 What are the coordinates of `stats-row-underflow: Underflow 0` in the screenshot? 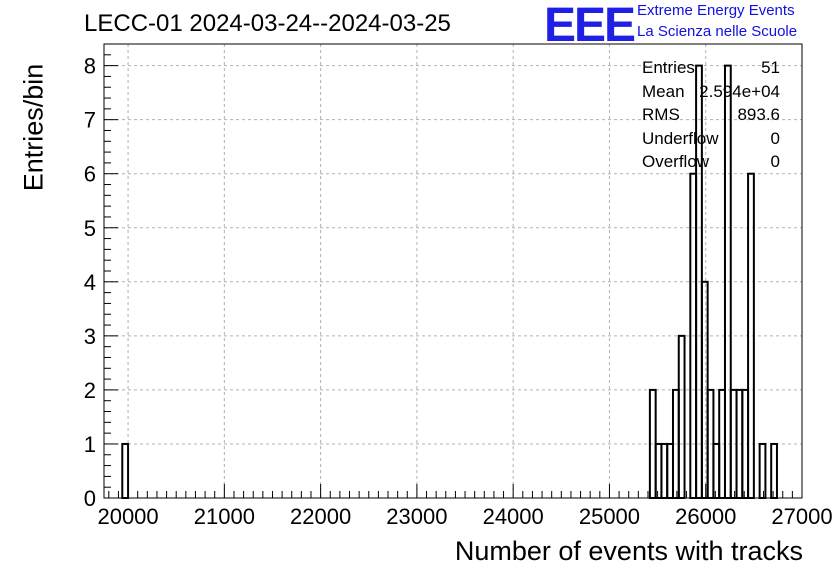 It's located at (711, 141).